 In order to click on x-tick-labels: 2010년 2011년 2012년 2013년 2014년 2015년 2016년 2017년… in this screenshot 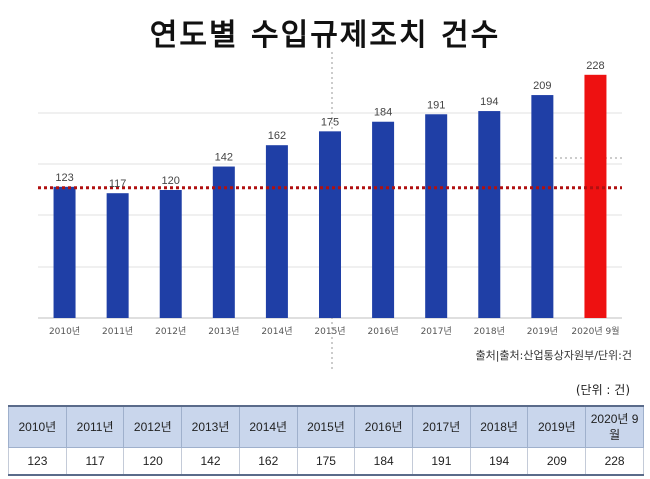, I will do `click(334, 331)`.